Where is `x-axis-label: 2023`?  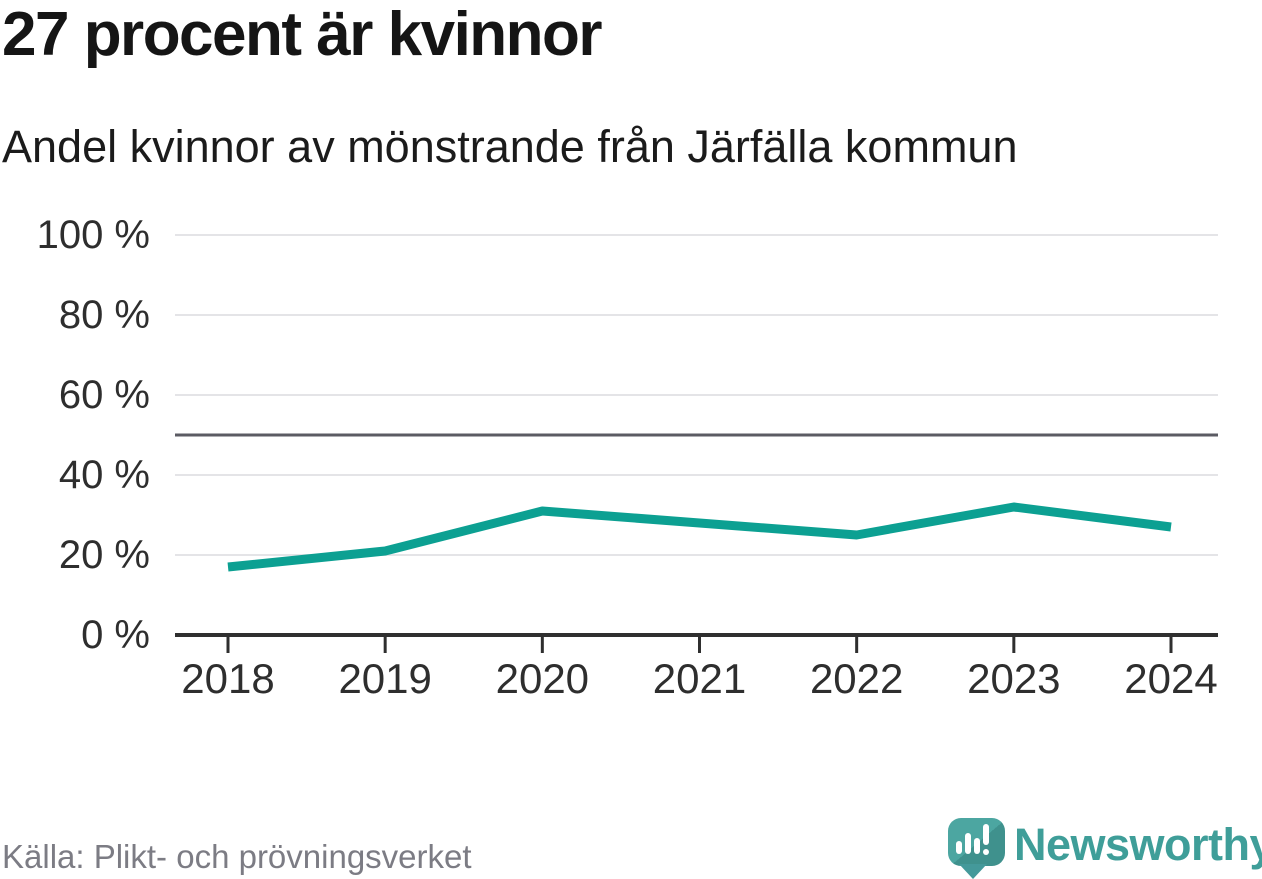
x-axis-label: 2023 is located at coordinates (1014, 678).